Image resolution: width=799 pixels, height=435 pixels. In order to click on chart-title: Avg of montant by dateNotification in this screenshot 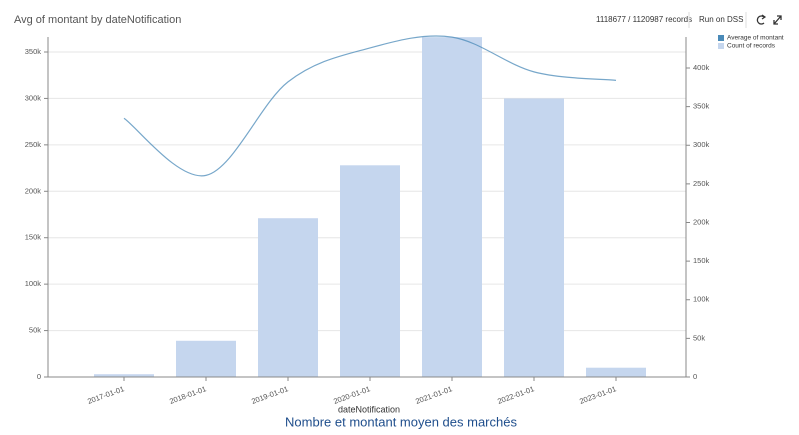, I will do `click(97, 20)`.